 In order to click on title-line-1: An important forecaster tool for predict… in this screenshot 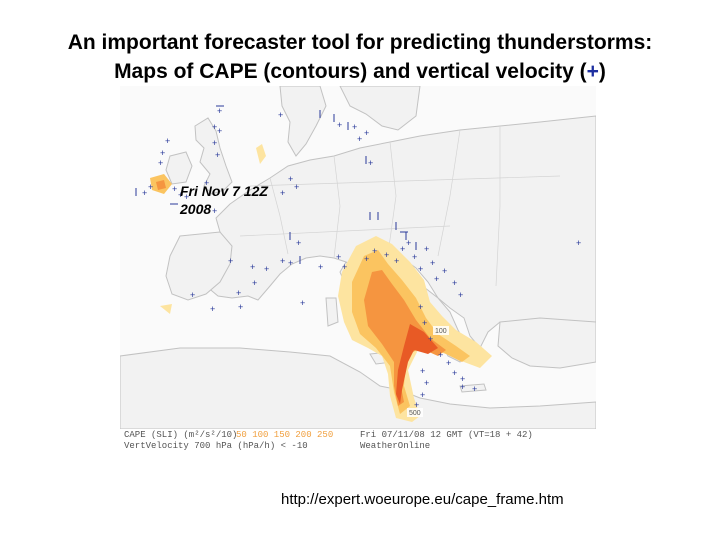, I will do `click(360, 42)`.